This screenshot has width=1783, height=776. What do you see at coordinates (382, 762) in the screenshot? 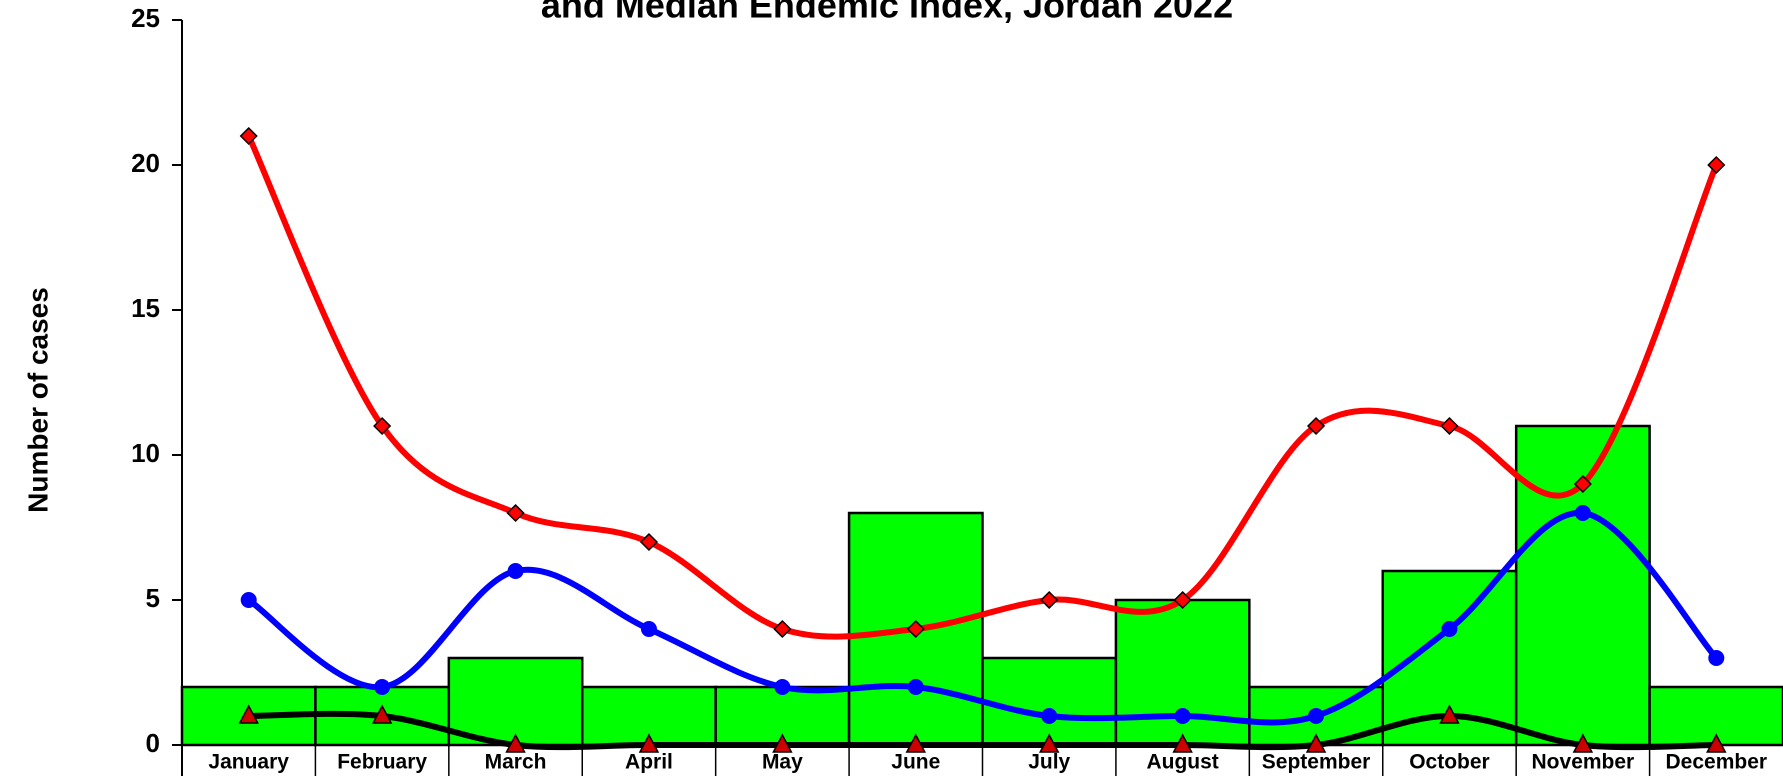
I see `x-tick-label: February` at bounding box center [382, 762].